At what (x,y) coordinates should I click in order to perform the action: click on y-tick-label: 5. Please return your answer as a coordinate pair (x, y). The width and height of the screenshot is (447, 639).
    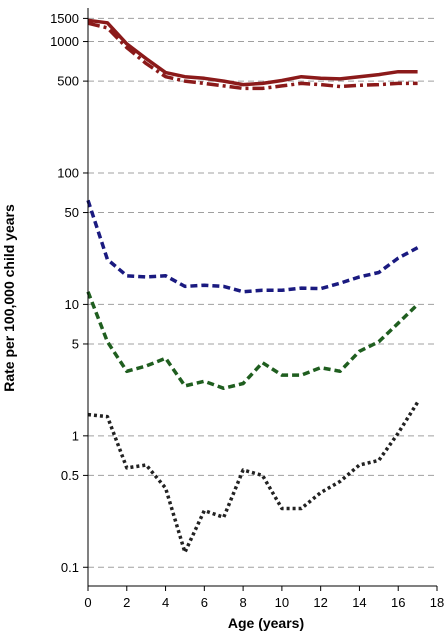
    Looking at the image, I should click on (75, 343).